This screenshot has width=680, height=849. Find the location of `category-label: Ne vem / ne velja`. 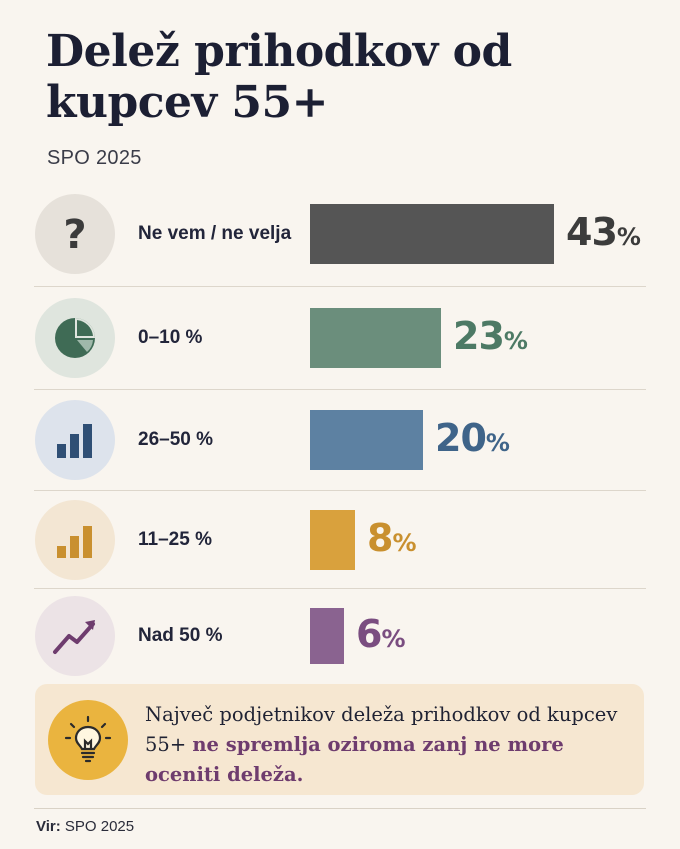

category-label: Ne vem / ne velja is located at coordinates (215, 233).